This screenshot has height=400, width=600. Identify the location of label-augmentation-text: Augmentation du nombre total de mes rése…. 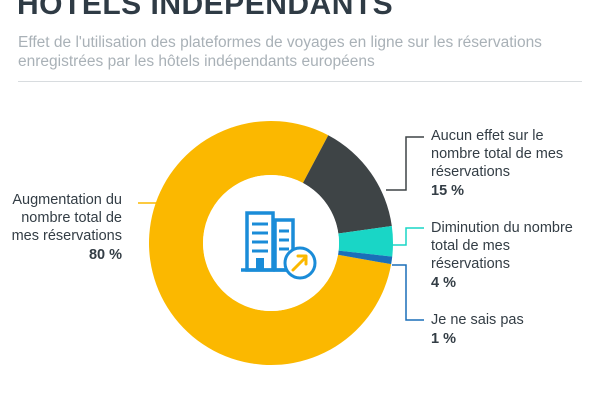
(61, 218).